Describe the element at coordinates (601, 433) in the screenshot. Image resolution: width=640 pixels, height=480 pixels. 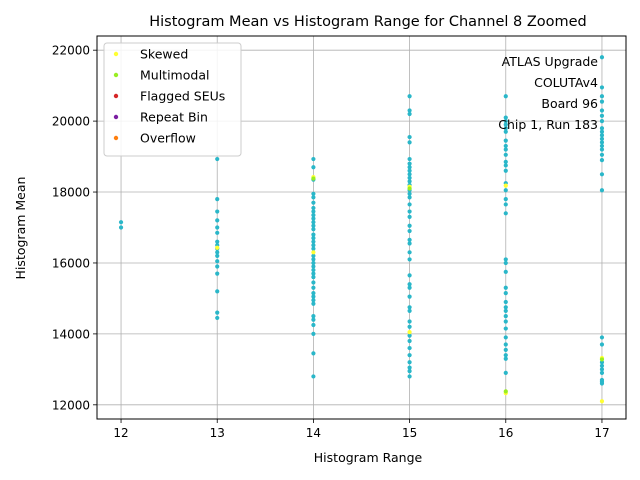
I see `x-tick-label: 17` at that location.